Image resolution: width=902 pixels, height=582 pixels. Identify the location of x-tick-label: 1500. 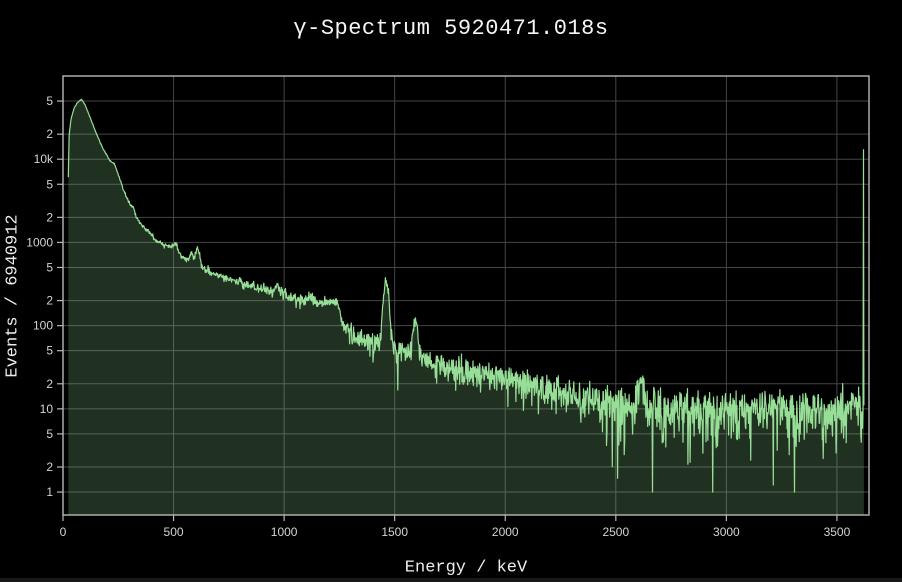
(394, 532).